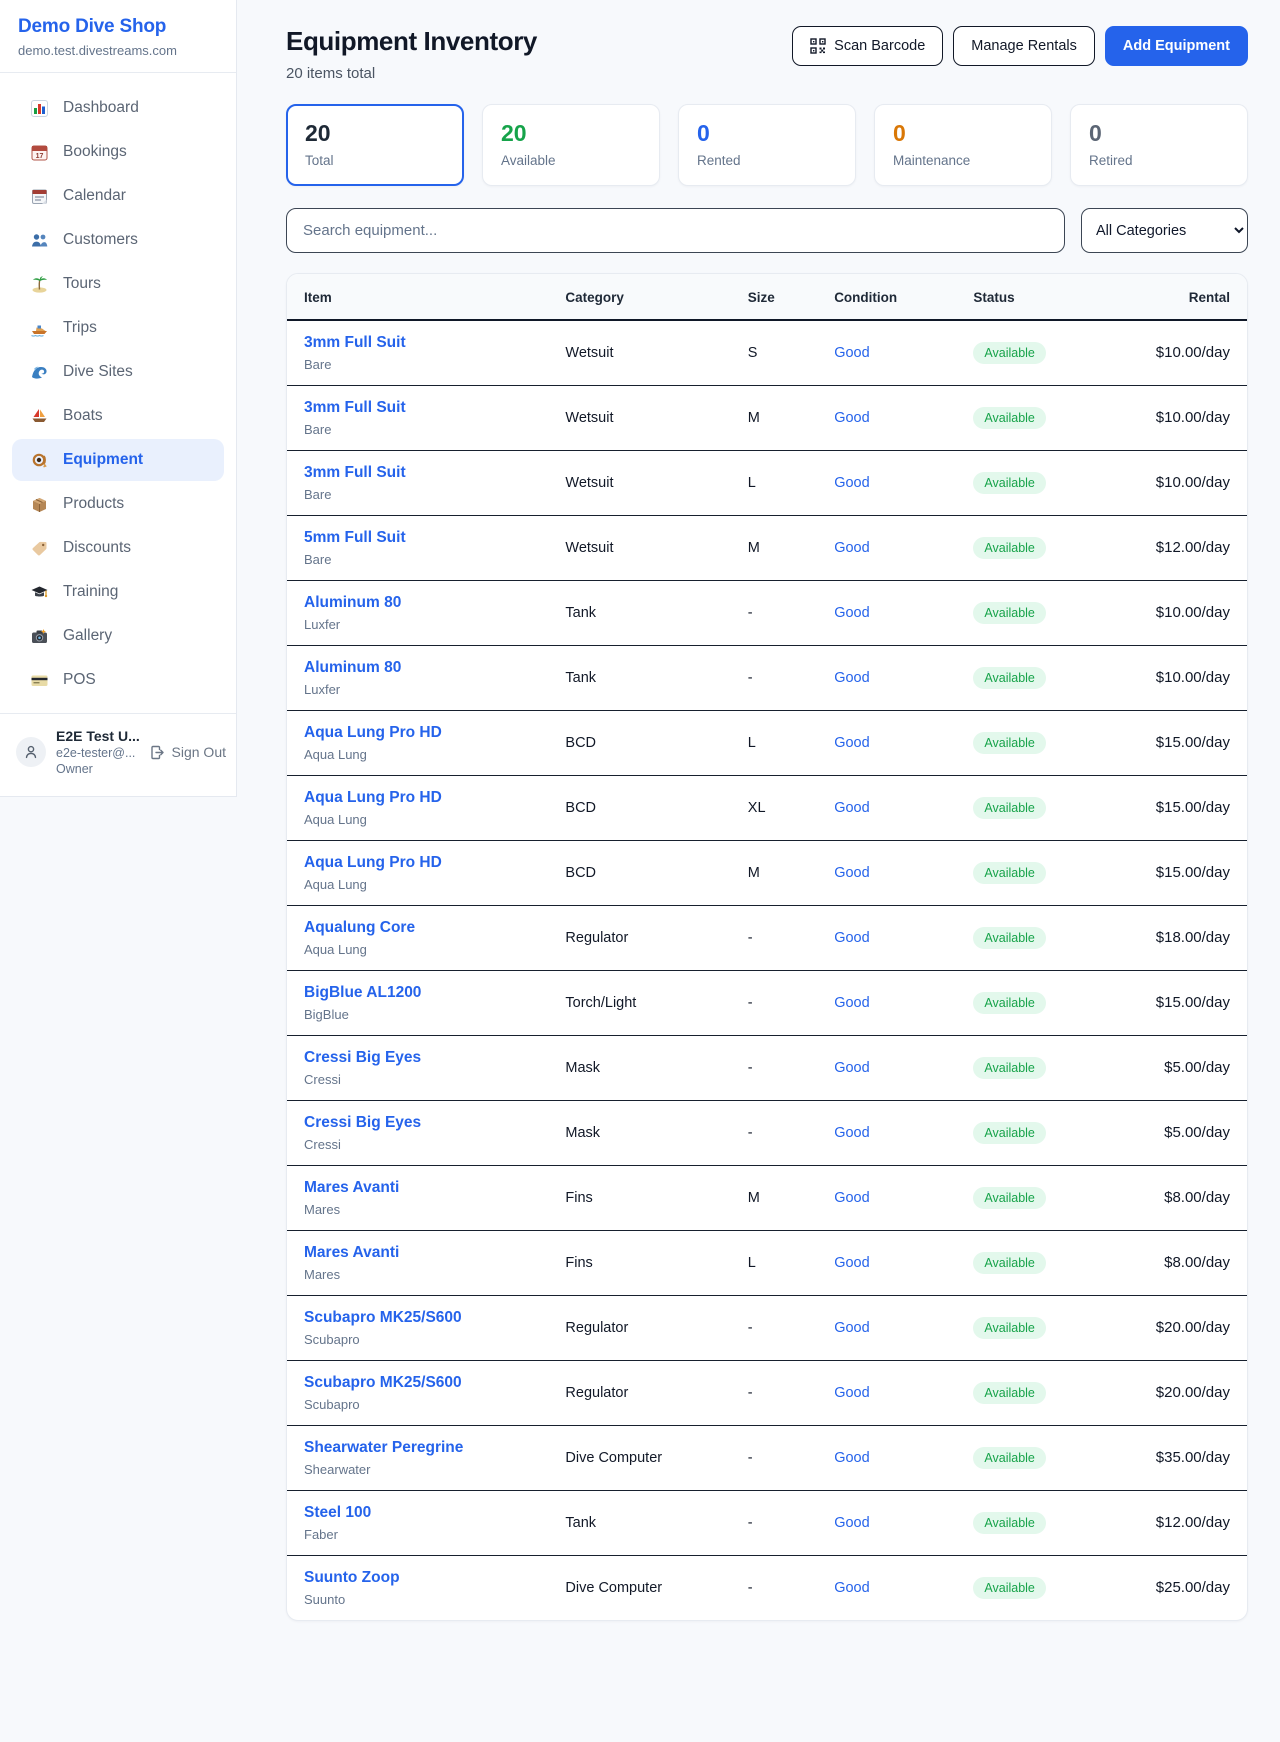 The height and width of the screenshot is (1742, 1280). I want to click on dashboard-icon, so click(39, 108).